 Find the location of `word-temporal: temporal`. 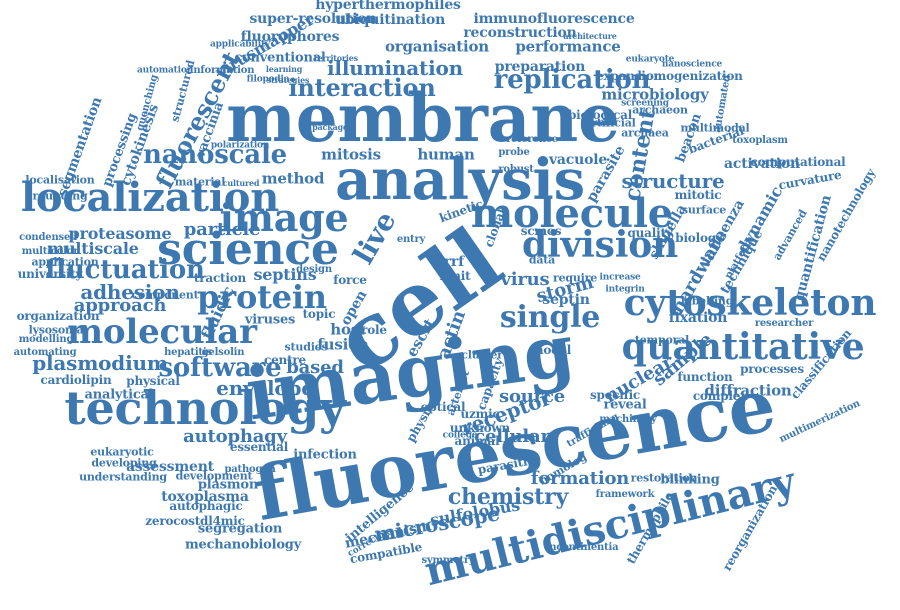

word-temporal: temporal is located at coordinates (662, 340).